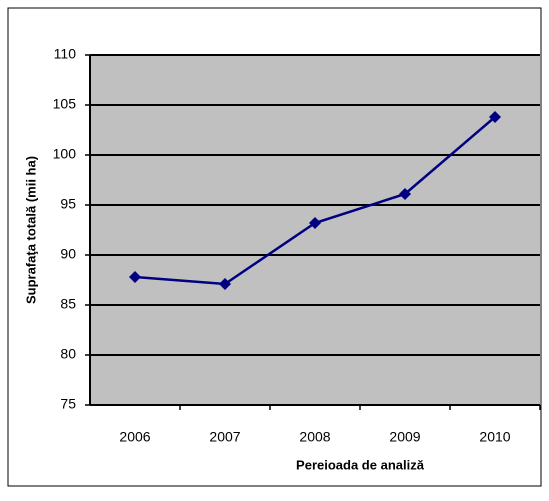 The height and width of the screenshot is (501, 549). What do you see at coordinates (65, 104) in the screenshot?
I see `y-tick-label: 105` at bounding box center [65, 104].